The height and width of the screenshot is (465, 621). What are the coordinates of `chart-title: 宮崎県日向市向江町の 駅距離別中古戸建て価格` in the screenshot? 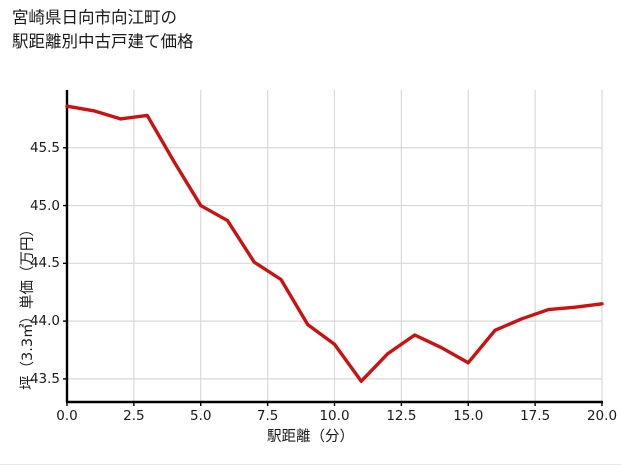 It's located at (103, 29).